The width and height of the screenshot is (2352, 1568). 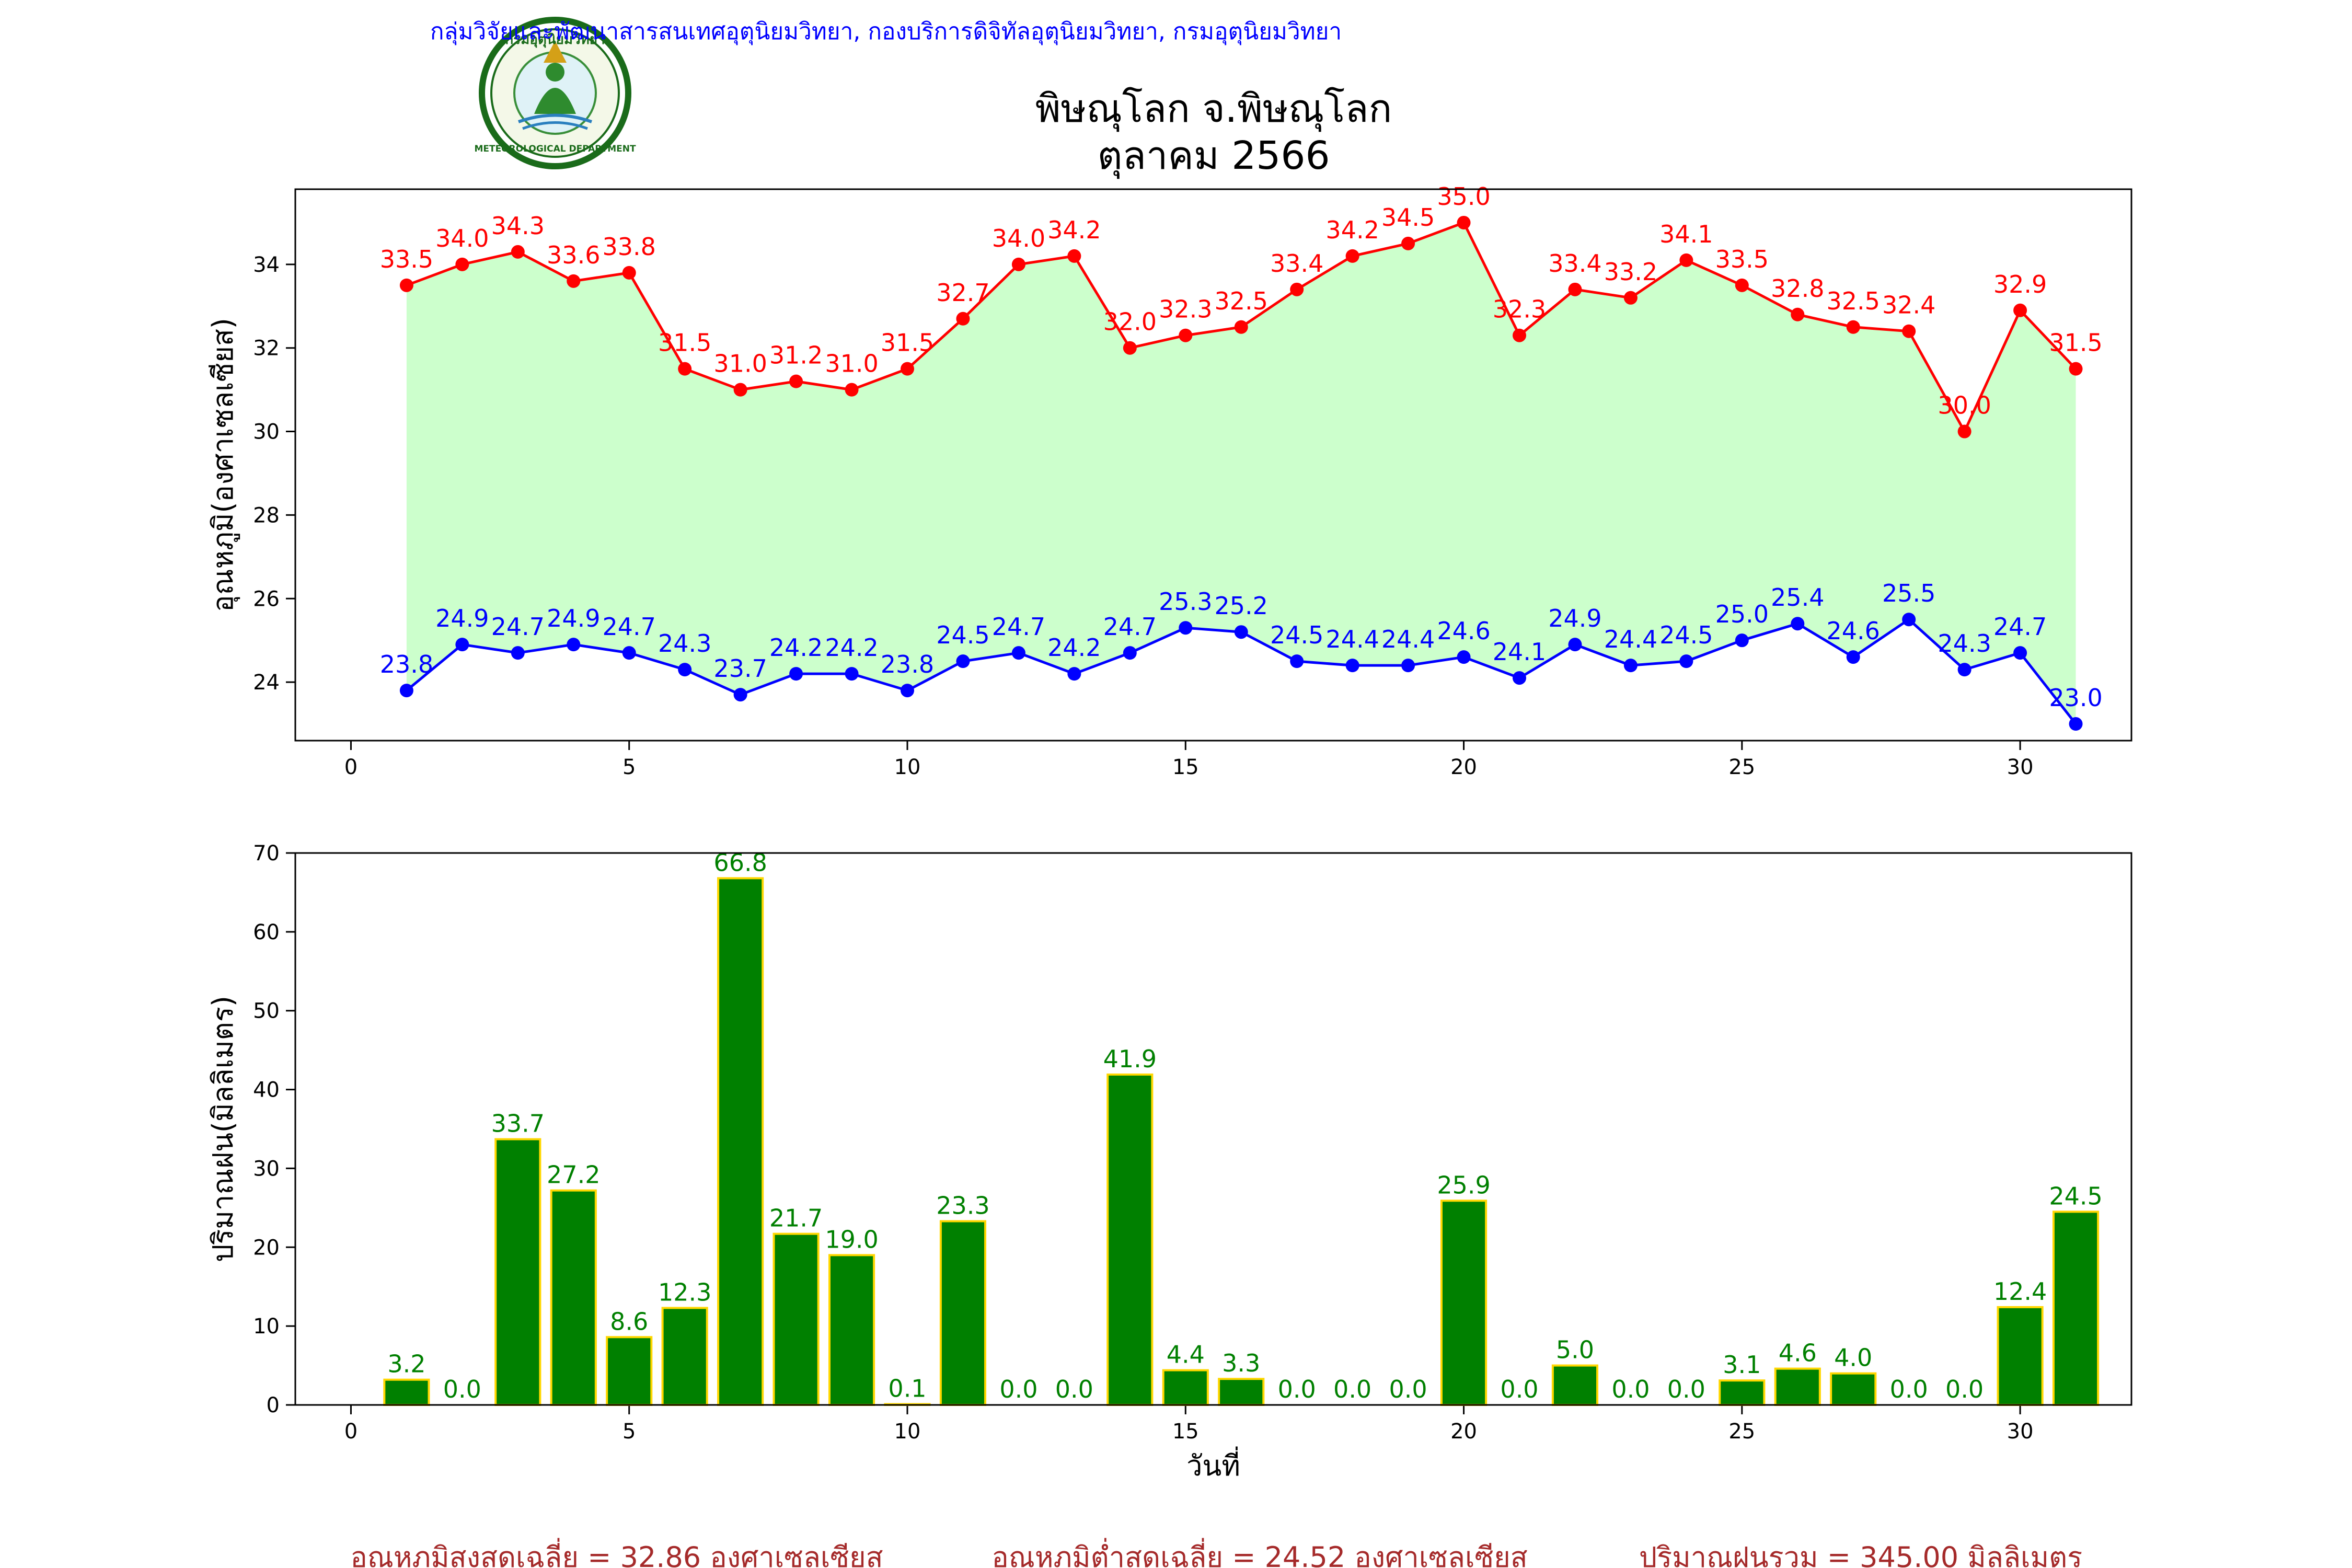 What do you see at coordinates (266, 1090) in the screenshot?
I see `y-tick-label: 40` at bounding box center [266, 1090].